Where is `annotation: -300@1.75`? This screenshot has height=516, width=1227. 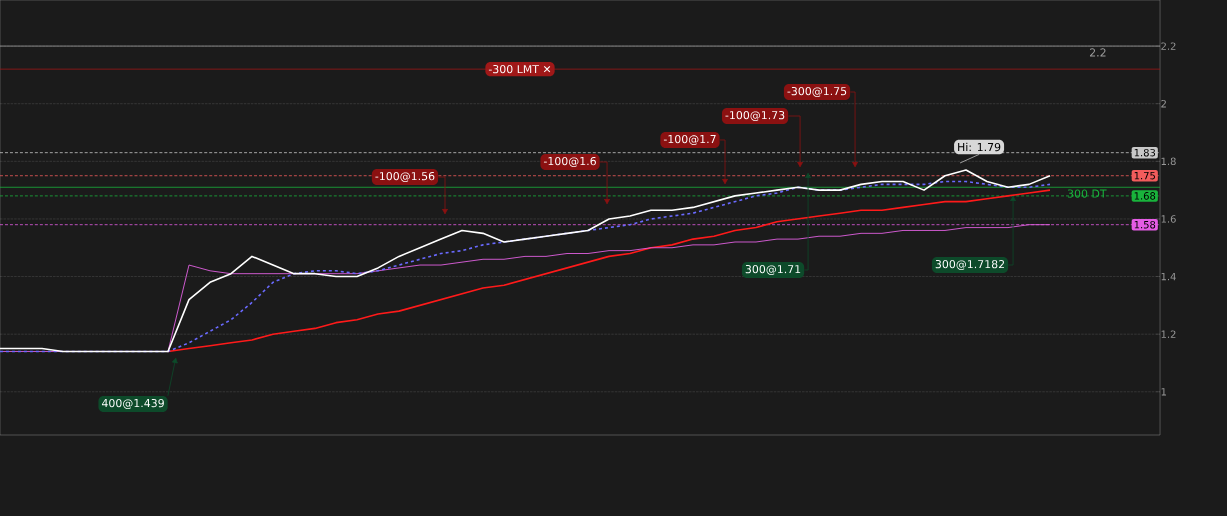 annotation: -300@1.75 is located at coordinates (817, 92).